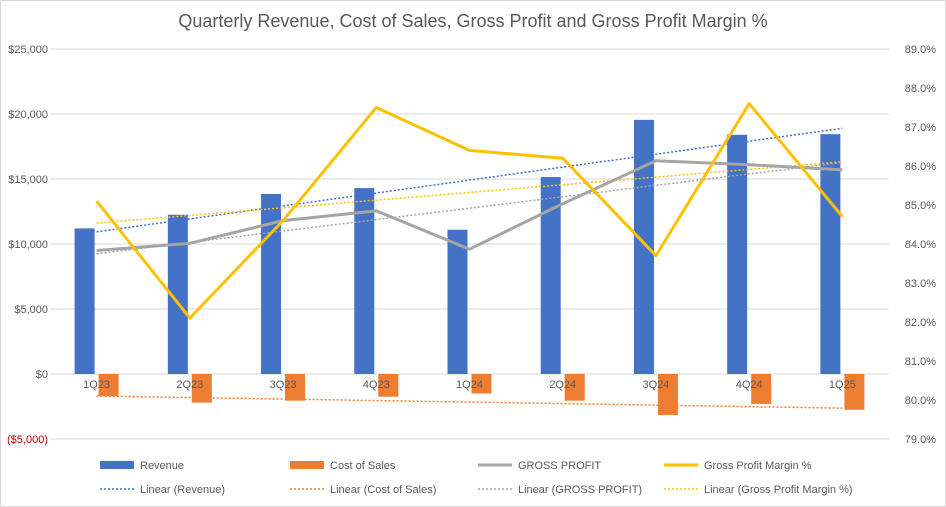 This screenshot has width=946, height=507. I want to click on category-label: 2Q23, so click(189, 385).